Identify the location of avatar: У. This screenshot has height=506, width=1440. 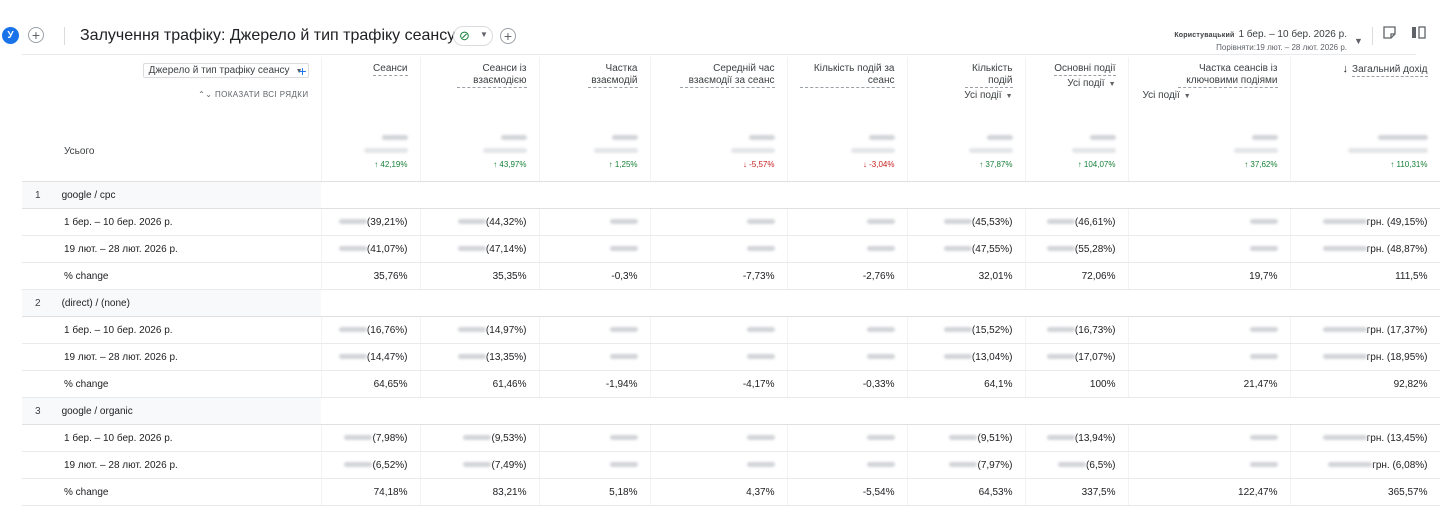
(10, 35).